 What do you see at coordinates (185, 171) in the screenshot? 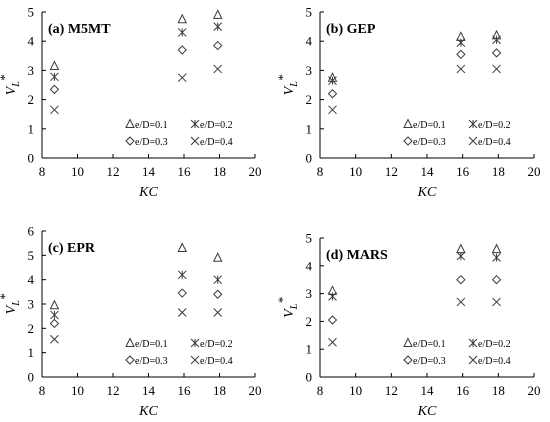
I see `x-tick-label: 16` at bounding box center [185, 171].